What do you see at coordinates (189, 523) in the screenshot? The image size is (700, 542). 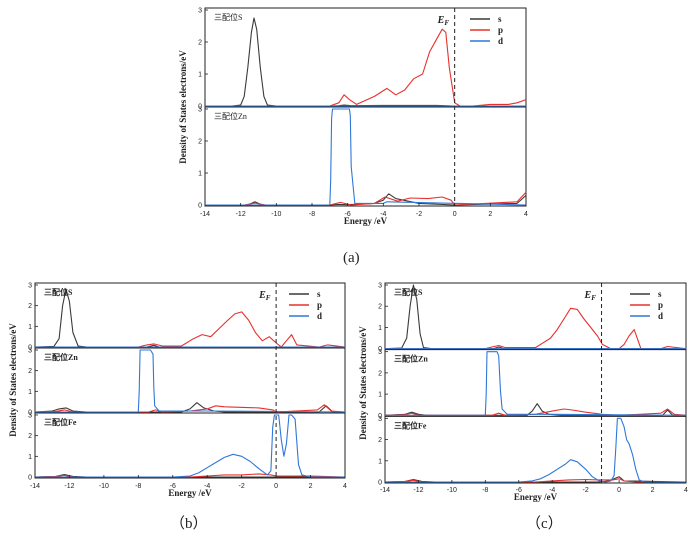 I see `caption-b: （b）` at bounding box center [189, 523].